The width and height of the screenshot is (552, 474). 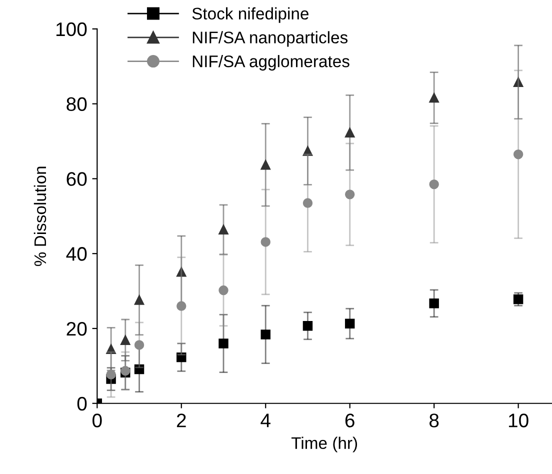 What do you see at coordinates (76, 179) in the screenshot?
I see `y-tick-label: 60` at bounding box center [76, 179].